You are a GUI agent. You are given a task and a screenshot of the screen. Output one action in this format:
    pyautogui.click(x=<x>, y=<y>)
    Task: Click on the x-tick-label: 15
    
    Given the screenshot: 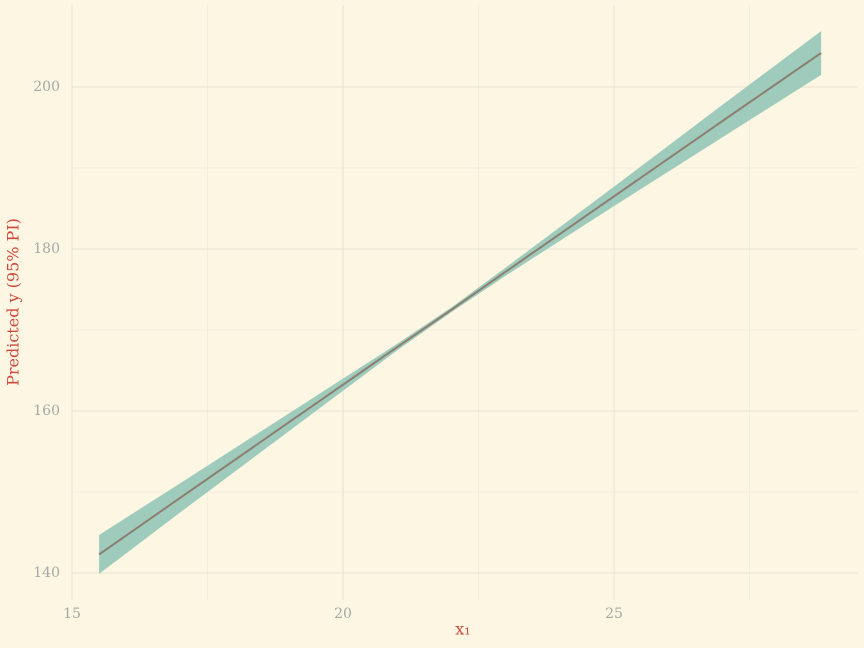 What is the action you would take?
    pyautogui.click(x=72, y=614)
    